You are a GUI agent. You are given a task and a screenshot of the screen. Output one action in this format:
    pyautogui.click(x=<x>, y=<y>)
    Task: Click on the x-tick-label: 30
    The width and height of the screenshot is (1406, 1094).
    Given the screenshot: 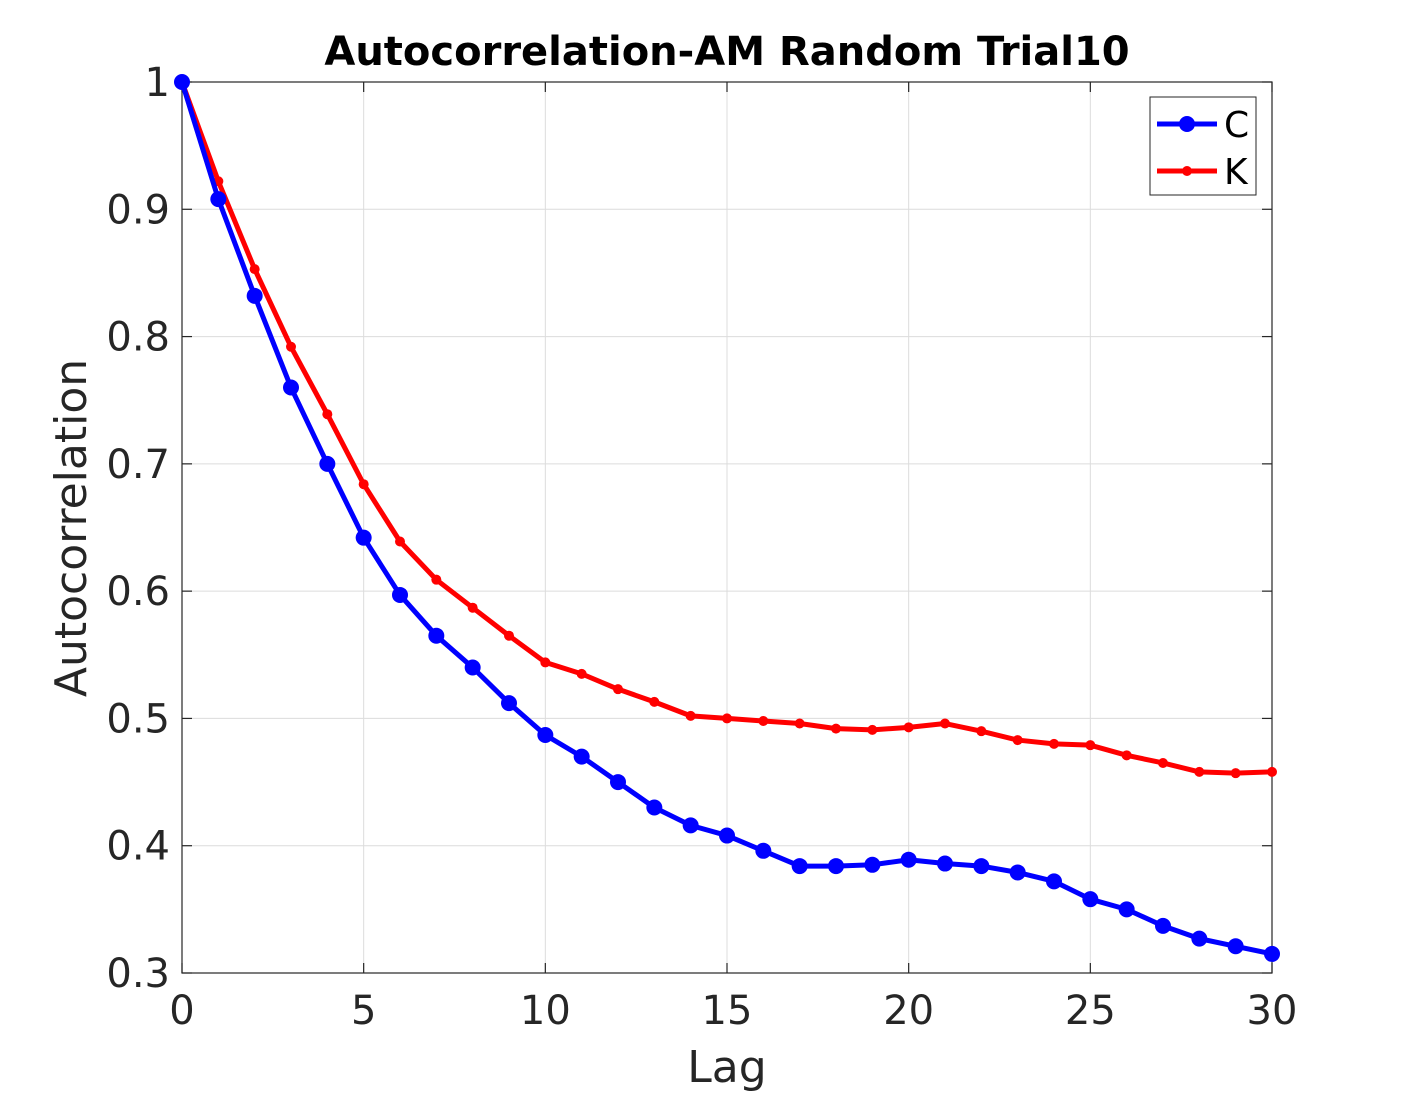 What is the action you would take?
    pyautogui.click(x=1272, y=1011)
    